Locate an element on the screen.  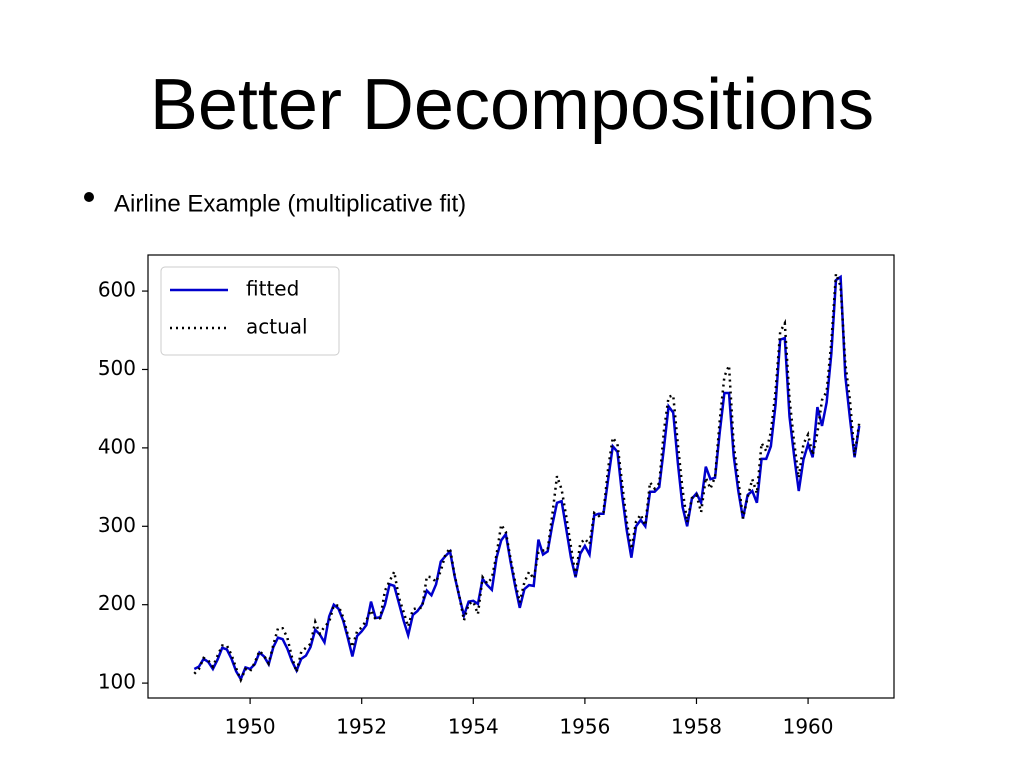
x-tick-label: 1954 is located at coordinates (473, 727).